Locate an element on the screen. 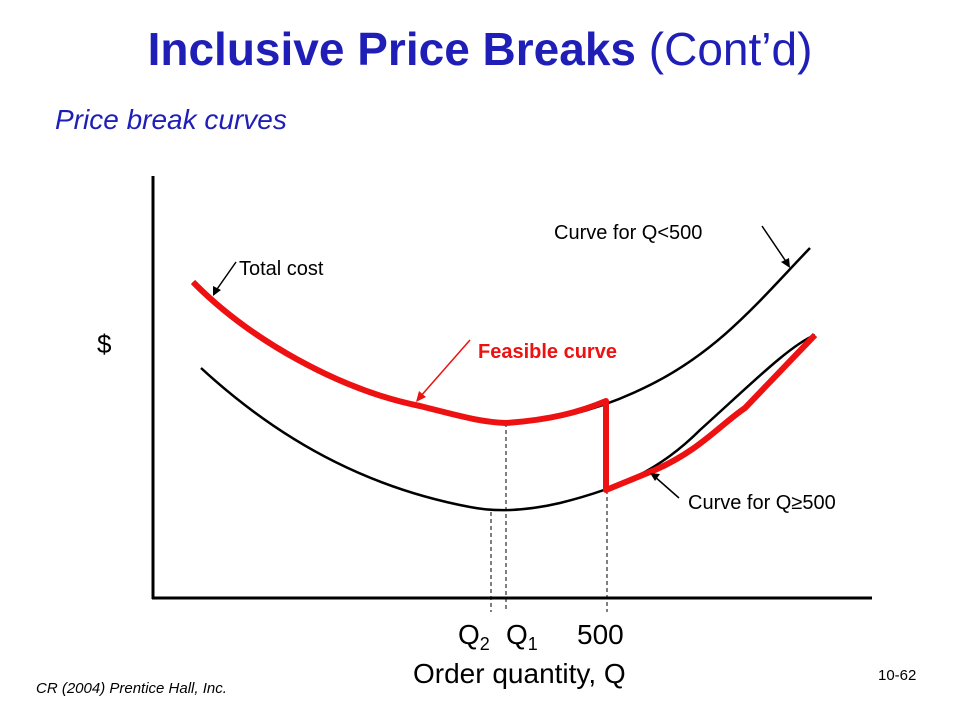  total-cost-pointer is located at coordinates (225, 277).